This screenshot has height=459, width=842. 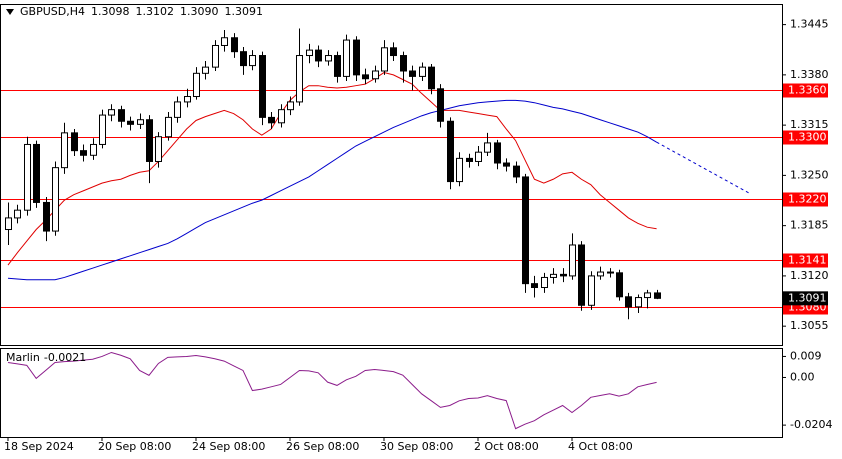 What do you see at coordinates (809, 174) in the screenshot?
I see `y-tick-label: 1.3250` at bounding box center [809, 174].